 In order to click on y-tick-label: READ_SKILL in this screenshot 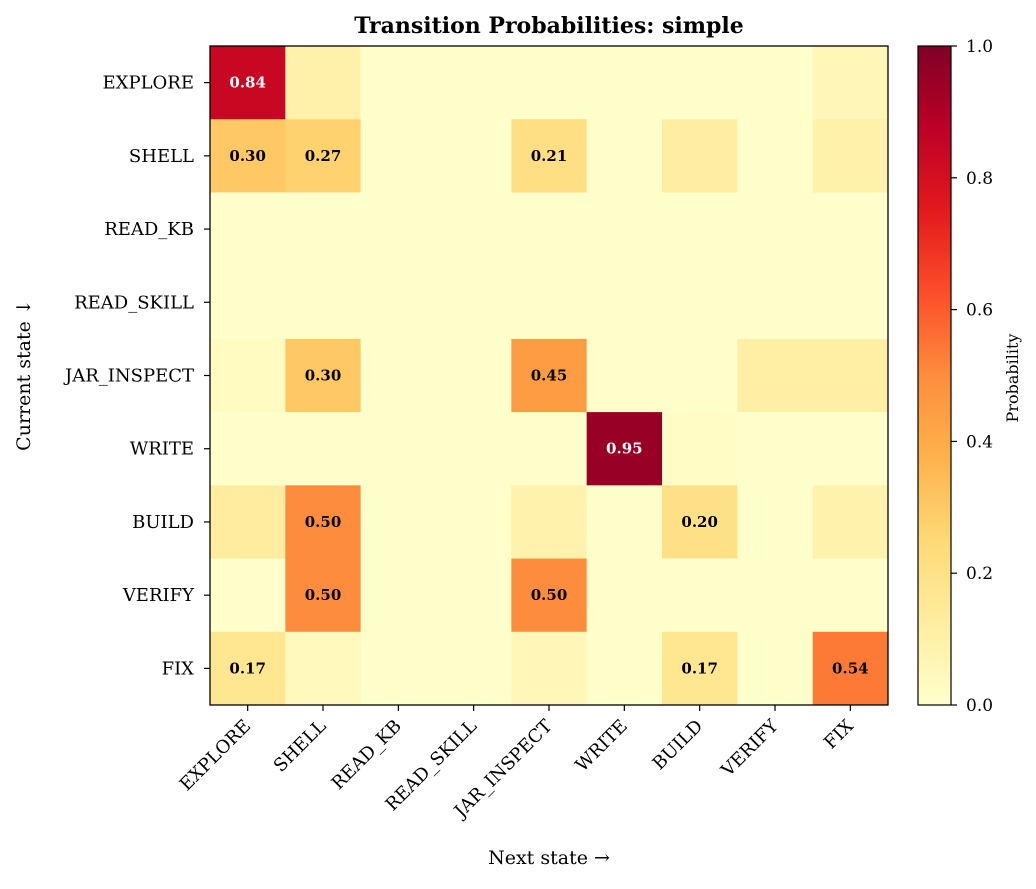, I will do `click(134, 302)`.